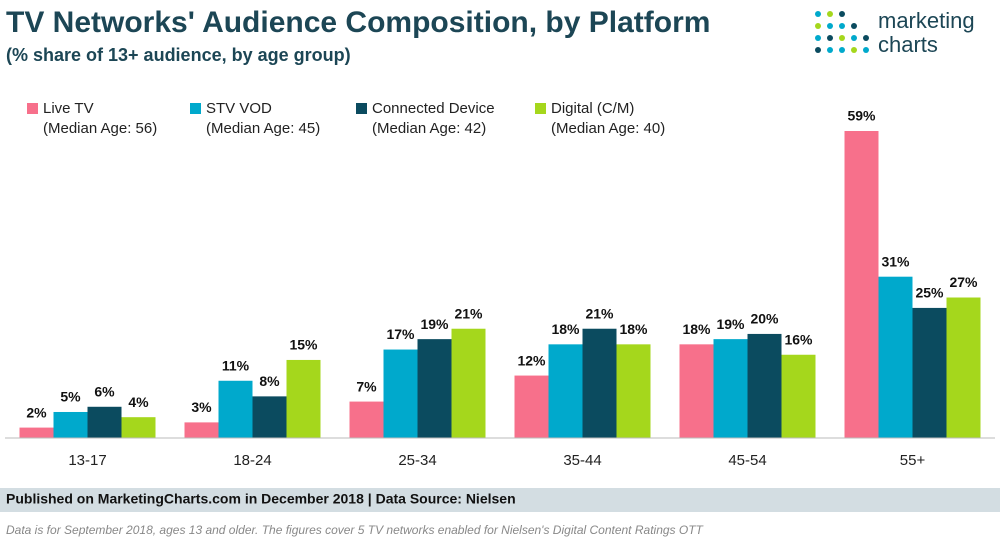 This screenshot has height=560, width=1000. Describe the element at coordinates (764, 319) in the screenshot. I see `value-label: 20%` at that location.